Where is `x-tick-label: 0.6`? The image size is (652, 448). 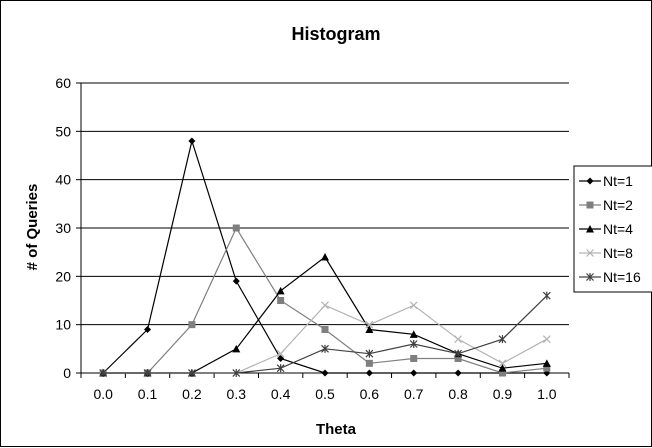
x-tick-label: 0.6 is located at coordinates (370, 394).